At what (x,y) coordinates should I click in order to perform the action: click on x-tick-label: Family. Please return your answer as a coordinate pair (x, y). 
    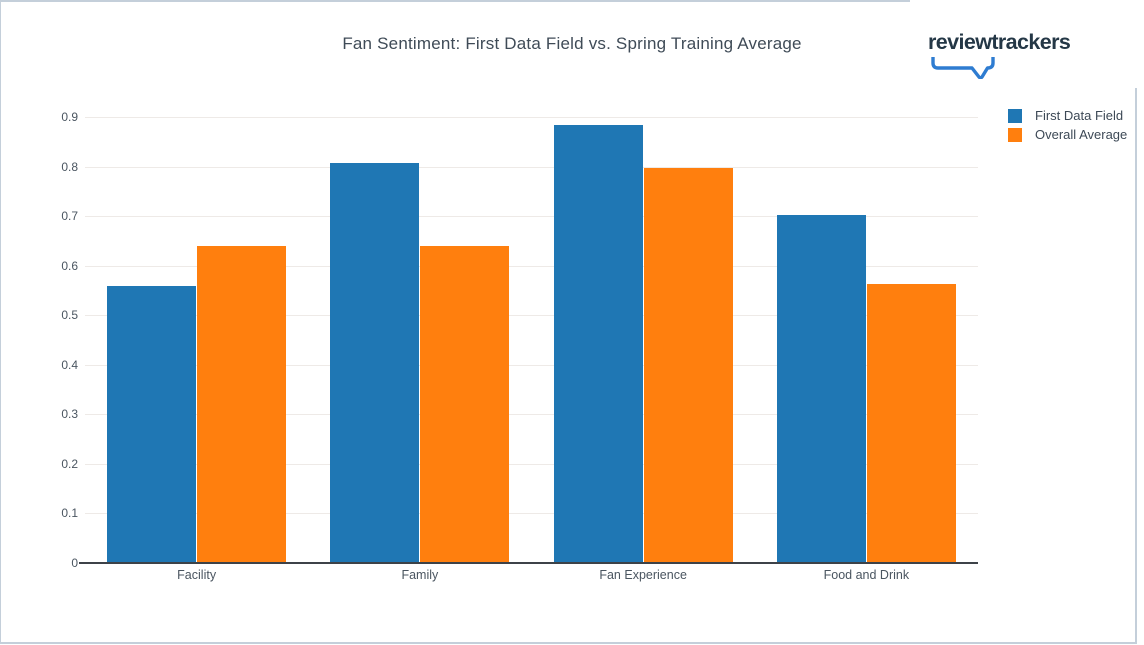
    Looking at the image, I should click on (420, 575).